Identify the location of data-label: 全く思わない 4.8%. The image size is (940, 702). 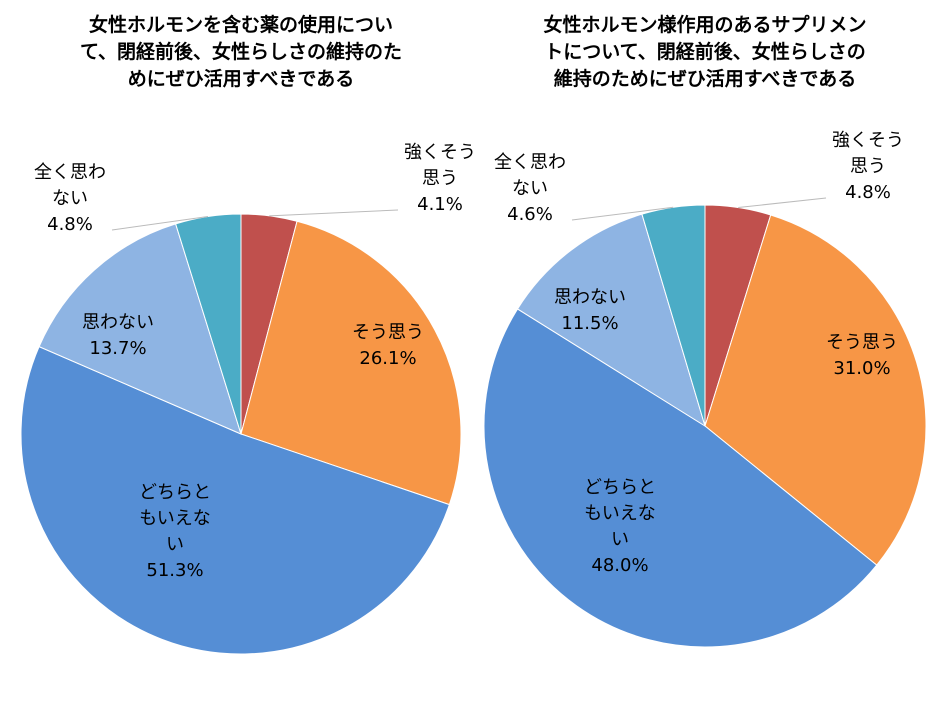
(70, 199).